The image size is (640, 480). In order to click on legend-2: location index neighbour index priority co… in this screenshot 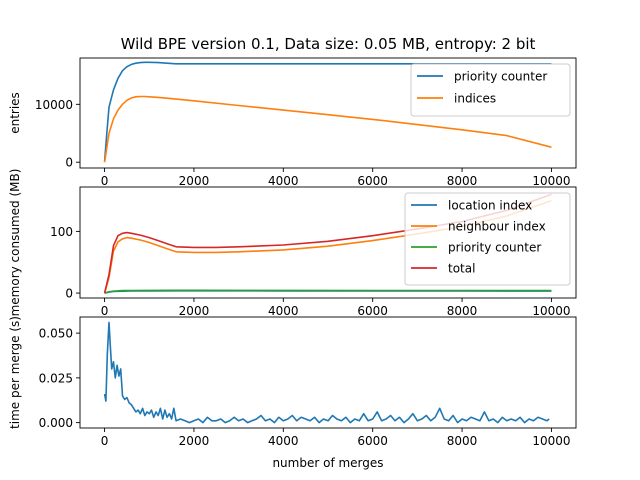, I will do `click(487, 239)`.